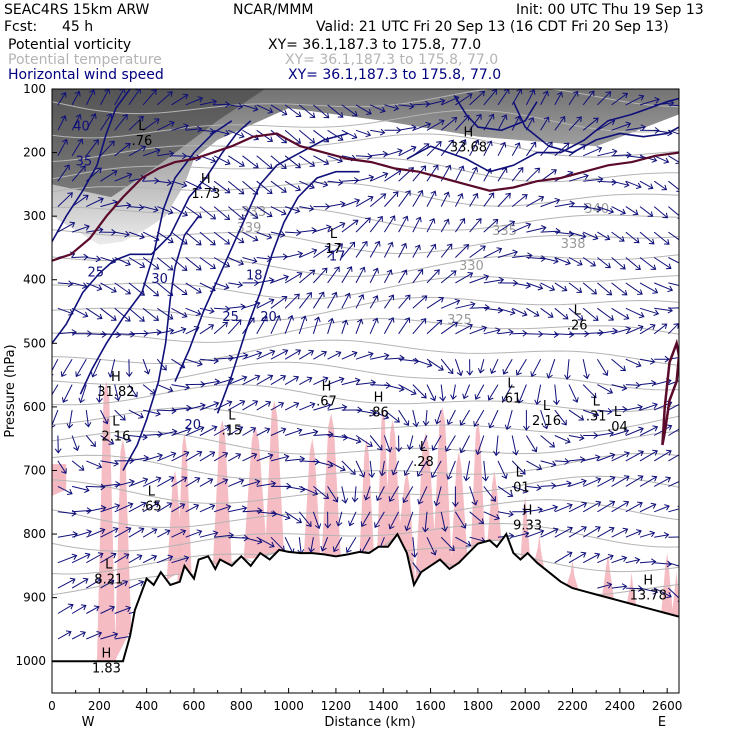 The height and width of the screenshot is (740, 740). Describe the element at coordinates (369, 722) in the screenshot. I see `x-axis-label: Distance (km)` at that location.